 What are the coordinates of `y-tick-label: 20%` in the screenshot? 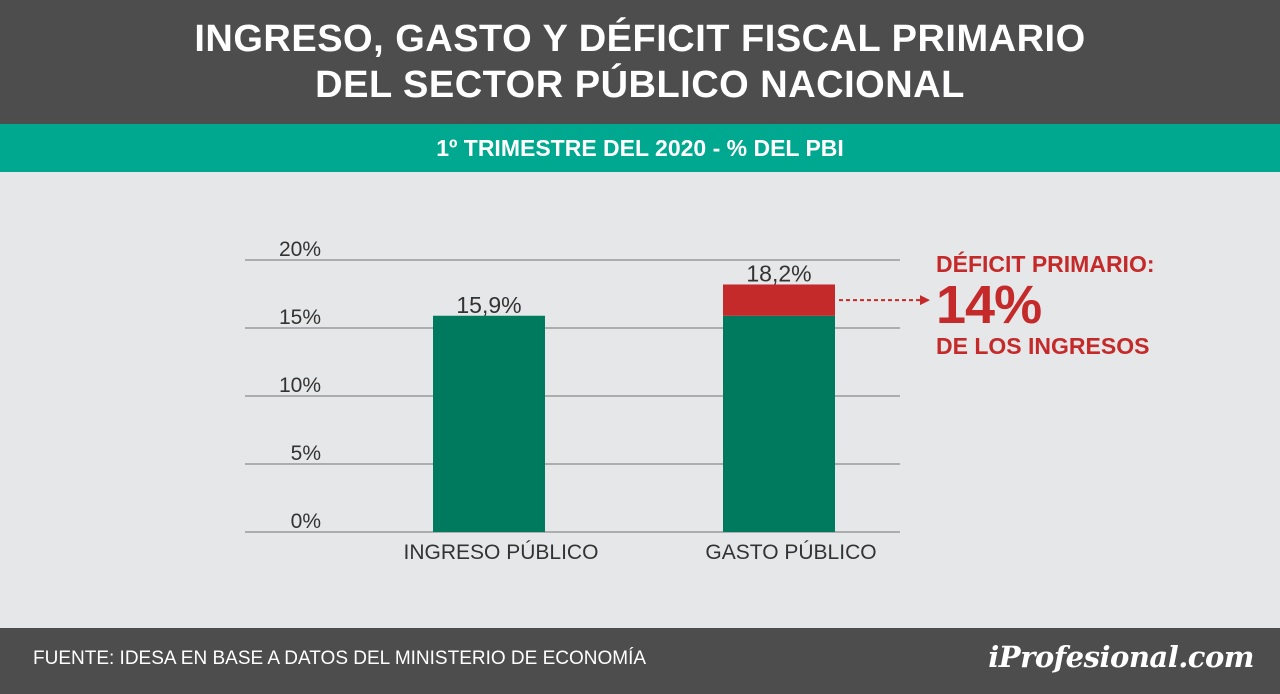 It's located at (300, 249).